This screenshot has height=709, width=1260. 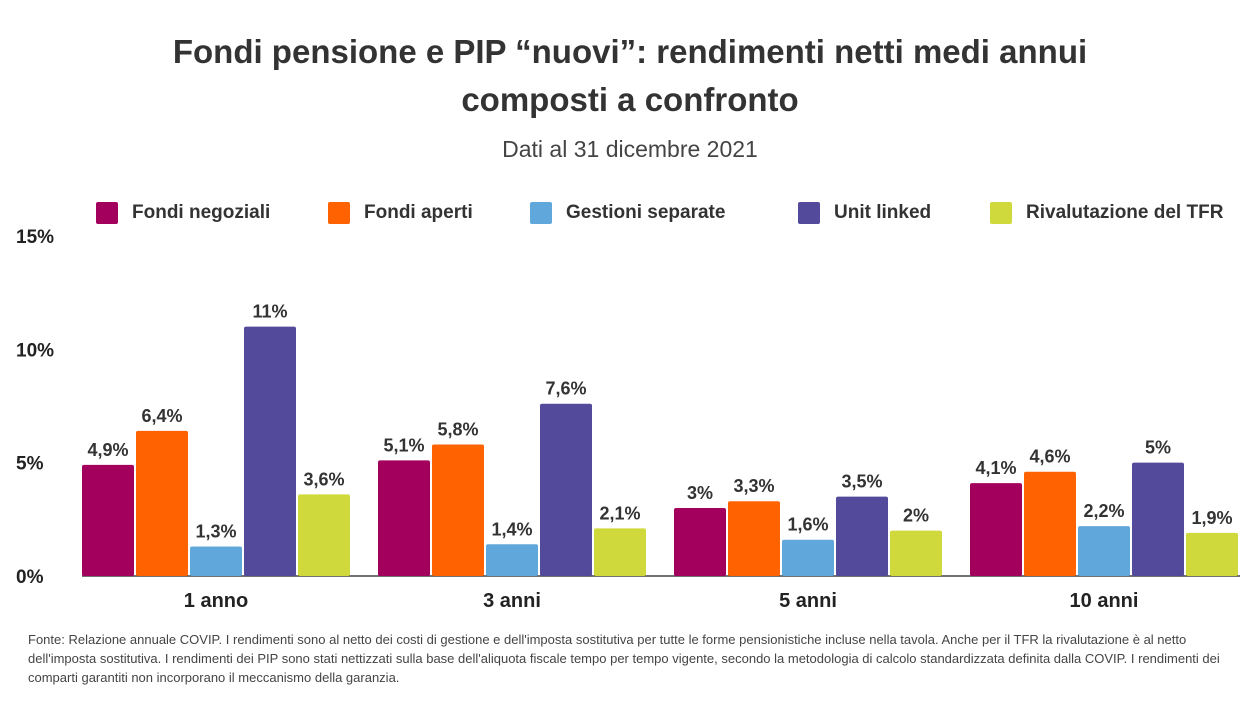 I want to click on x-tick-label-3-anni: 3 anni, so click(x=512, y=601).